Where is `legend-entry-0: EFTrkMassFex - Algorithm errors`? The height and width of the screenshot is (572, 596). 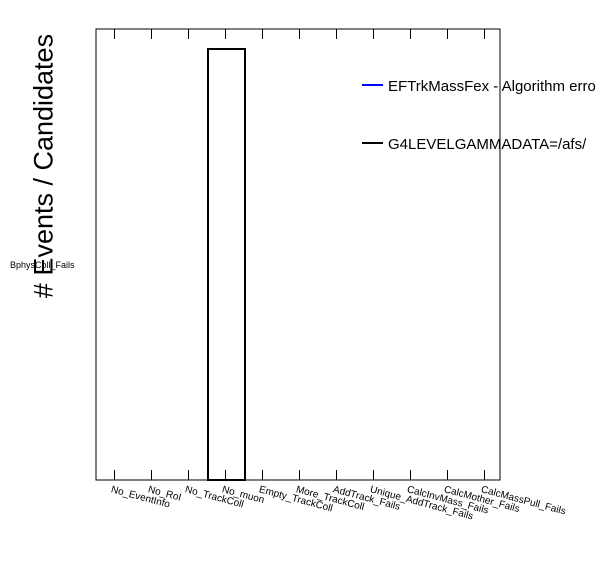 legend-entry-0: EFTrkMassFex - Algorithm errors is located at coordinates (492, 86).